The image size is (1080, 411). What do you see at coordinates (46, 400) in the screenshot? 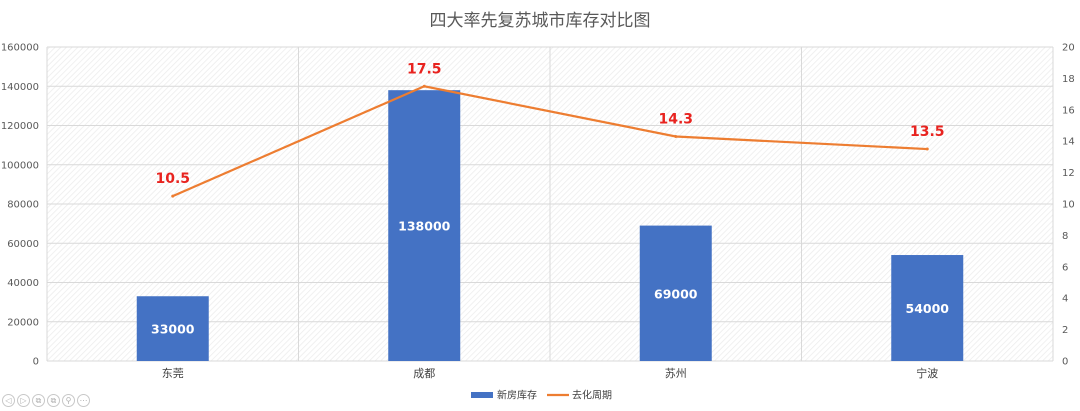
I see `toolbar: ◁ ▷ ⧉ ⧉ ⚲ ⋯` at bounding box center [46, 400].